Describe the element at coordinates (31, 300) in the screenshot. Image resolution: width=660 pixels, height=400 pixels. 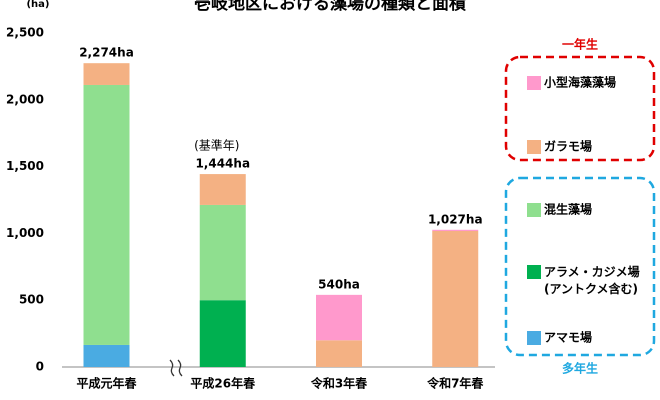
I see `y-tick-label: 500` at that location.